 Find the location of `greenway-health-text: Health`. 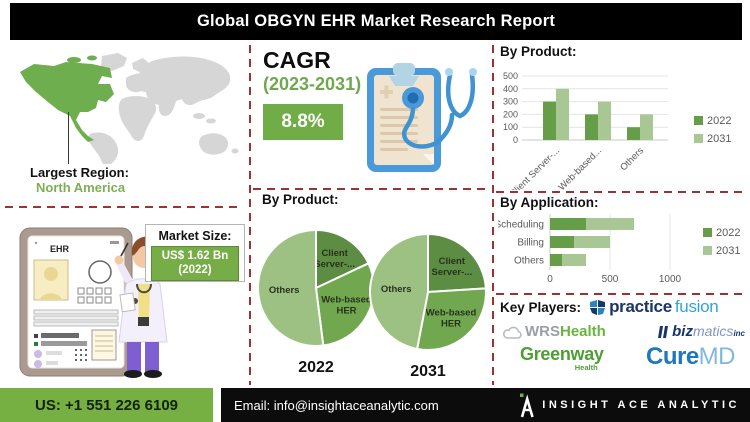

greenway-health-text: Health is located at coordinates (586, 367).